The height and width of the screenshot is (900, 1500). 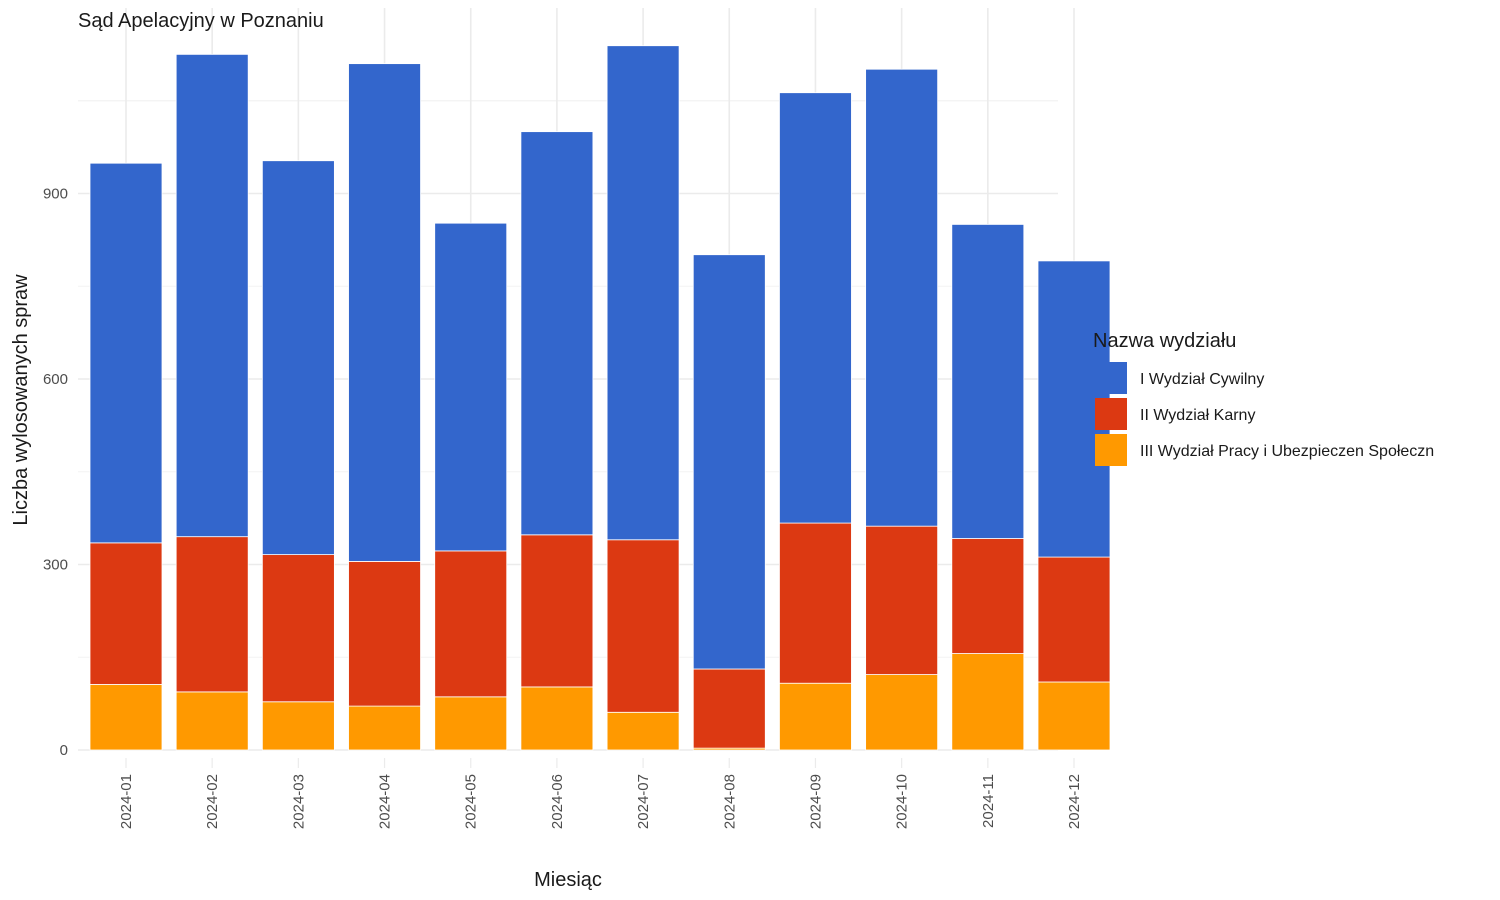 I want to click on x-tick-label: 2024-01, so click(x=126, y=801).